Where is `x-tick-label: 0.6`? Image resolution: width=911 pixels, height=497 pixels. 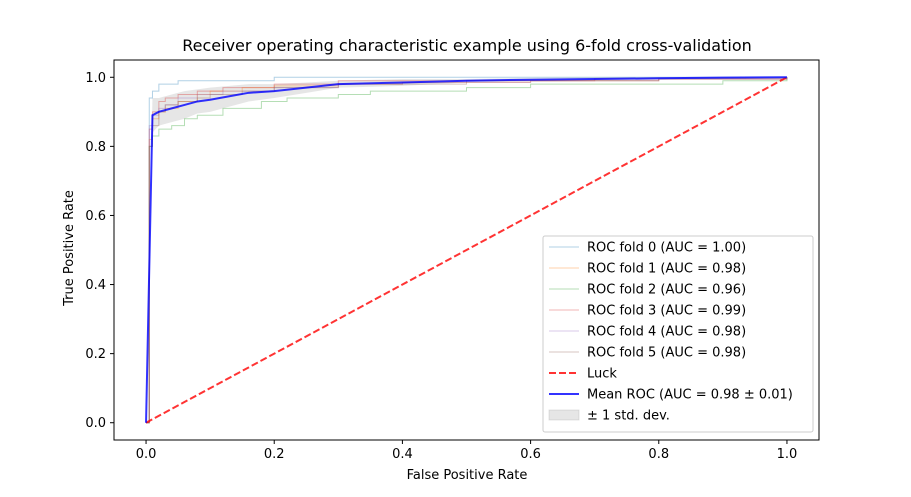 x-tick-label: 0.6 is located at coordinates (530, 454).